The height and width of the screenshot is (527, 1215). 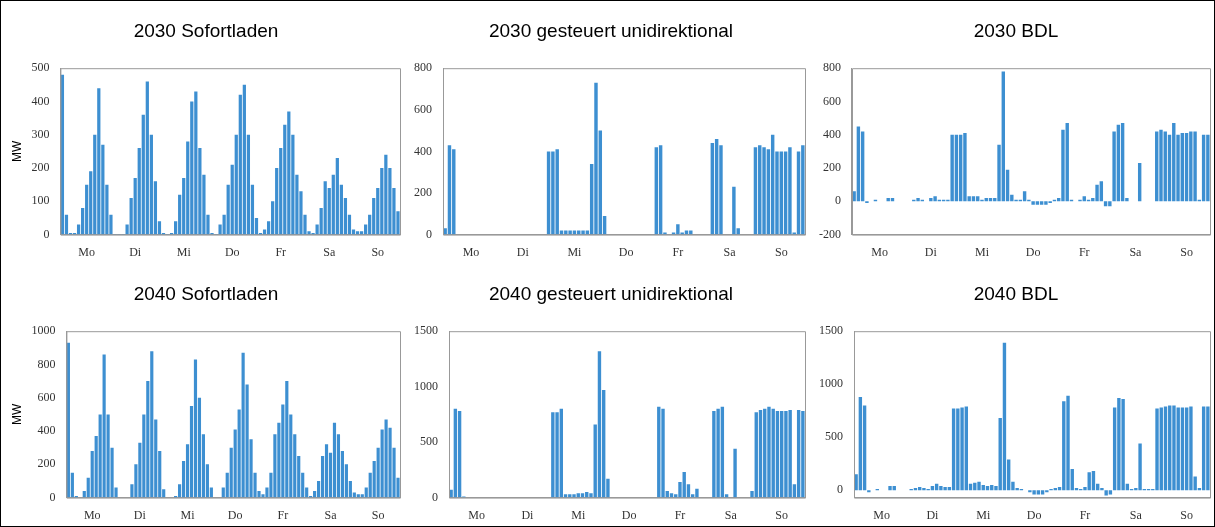 What do you see at coordinates (1016, 31) in the screenshot?
I see `chart-title: 2030 BDL` at bounding box center [1016, 31].